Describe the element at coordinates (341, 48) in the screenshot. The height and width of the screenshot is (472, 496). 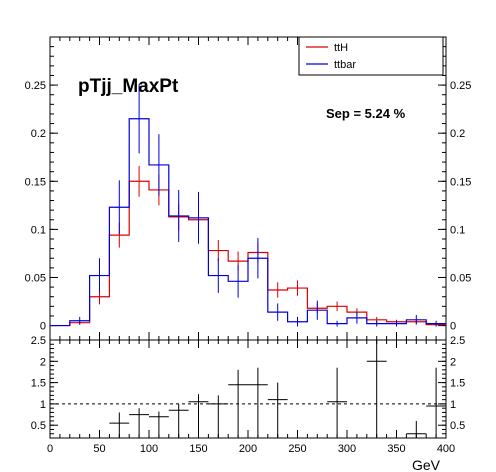
I see `legend-label-tth: ttH` at that location.